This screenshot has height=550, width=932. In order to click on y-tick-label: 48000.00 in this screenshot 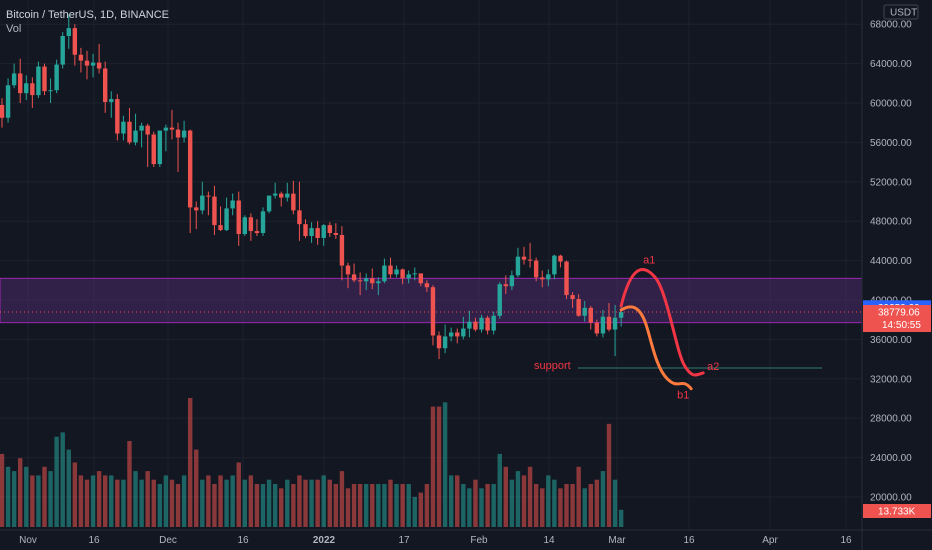, I will do `click(891, 222)`.